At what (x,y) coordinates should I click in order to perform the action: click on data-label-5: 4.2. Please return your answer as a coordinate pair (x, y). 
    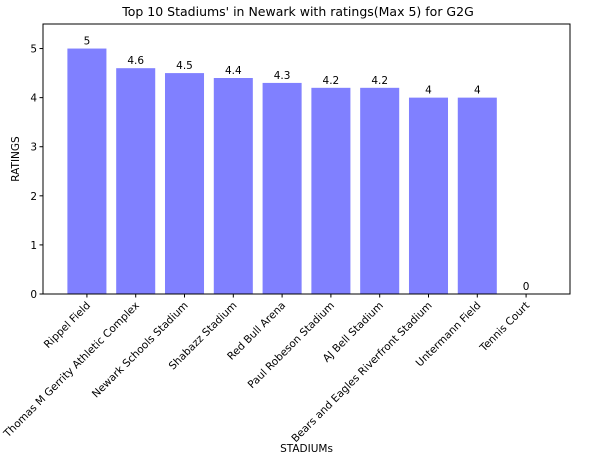
    Looking at the image, I should click on (331, 81).